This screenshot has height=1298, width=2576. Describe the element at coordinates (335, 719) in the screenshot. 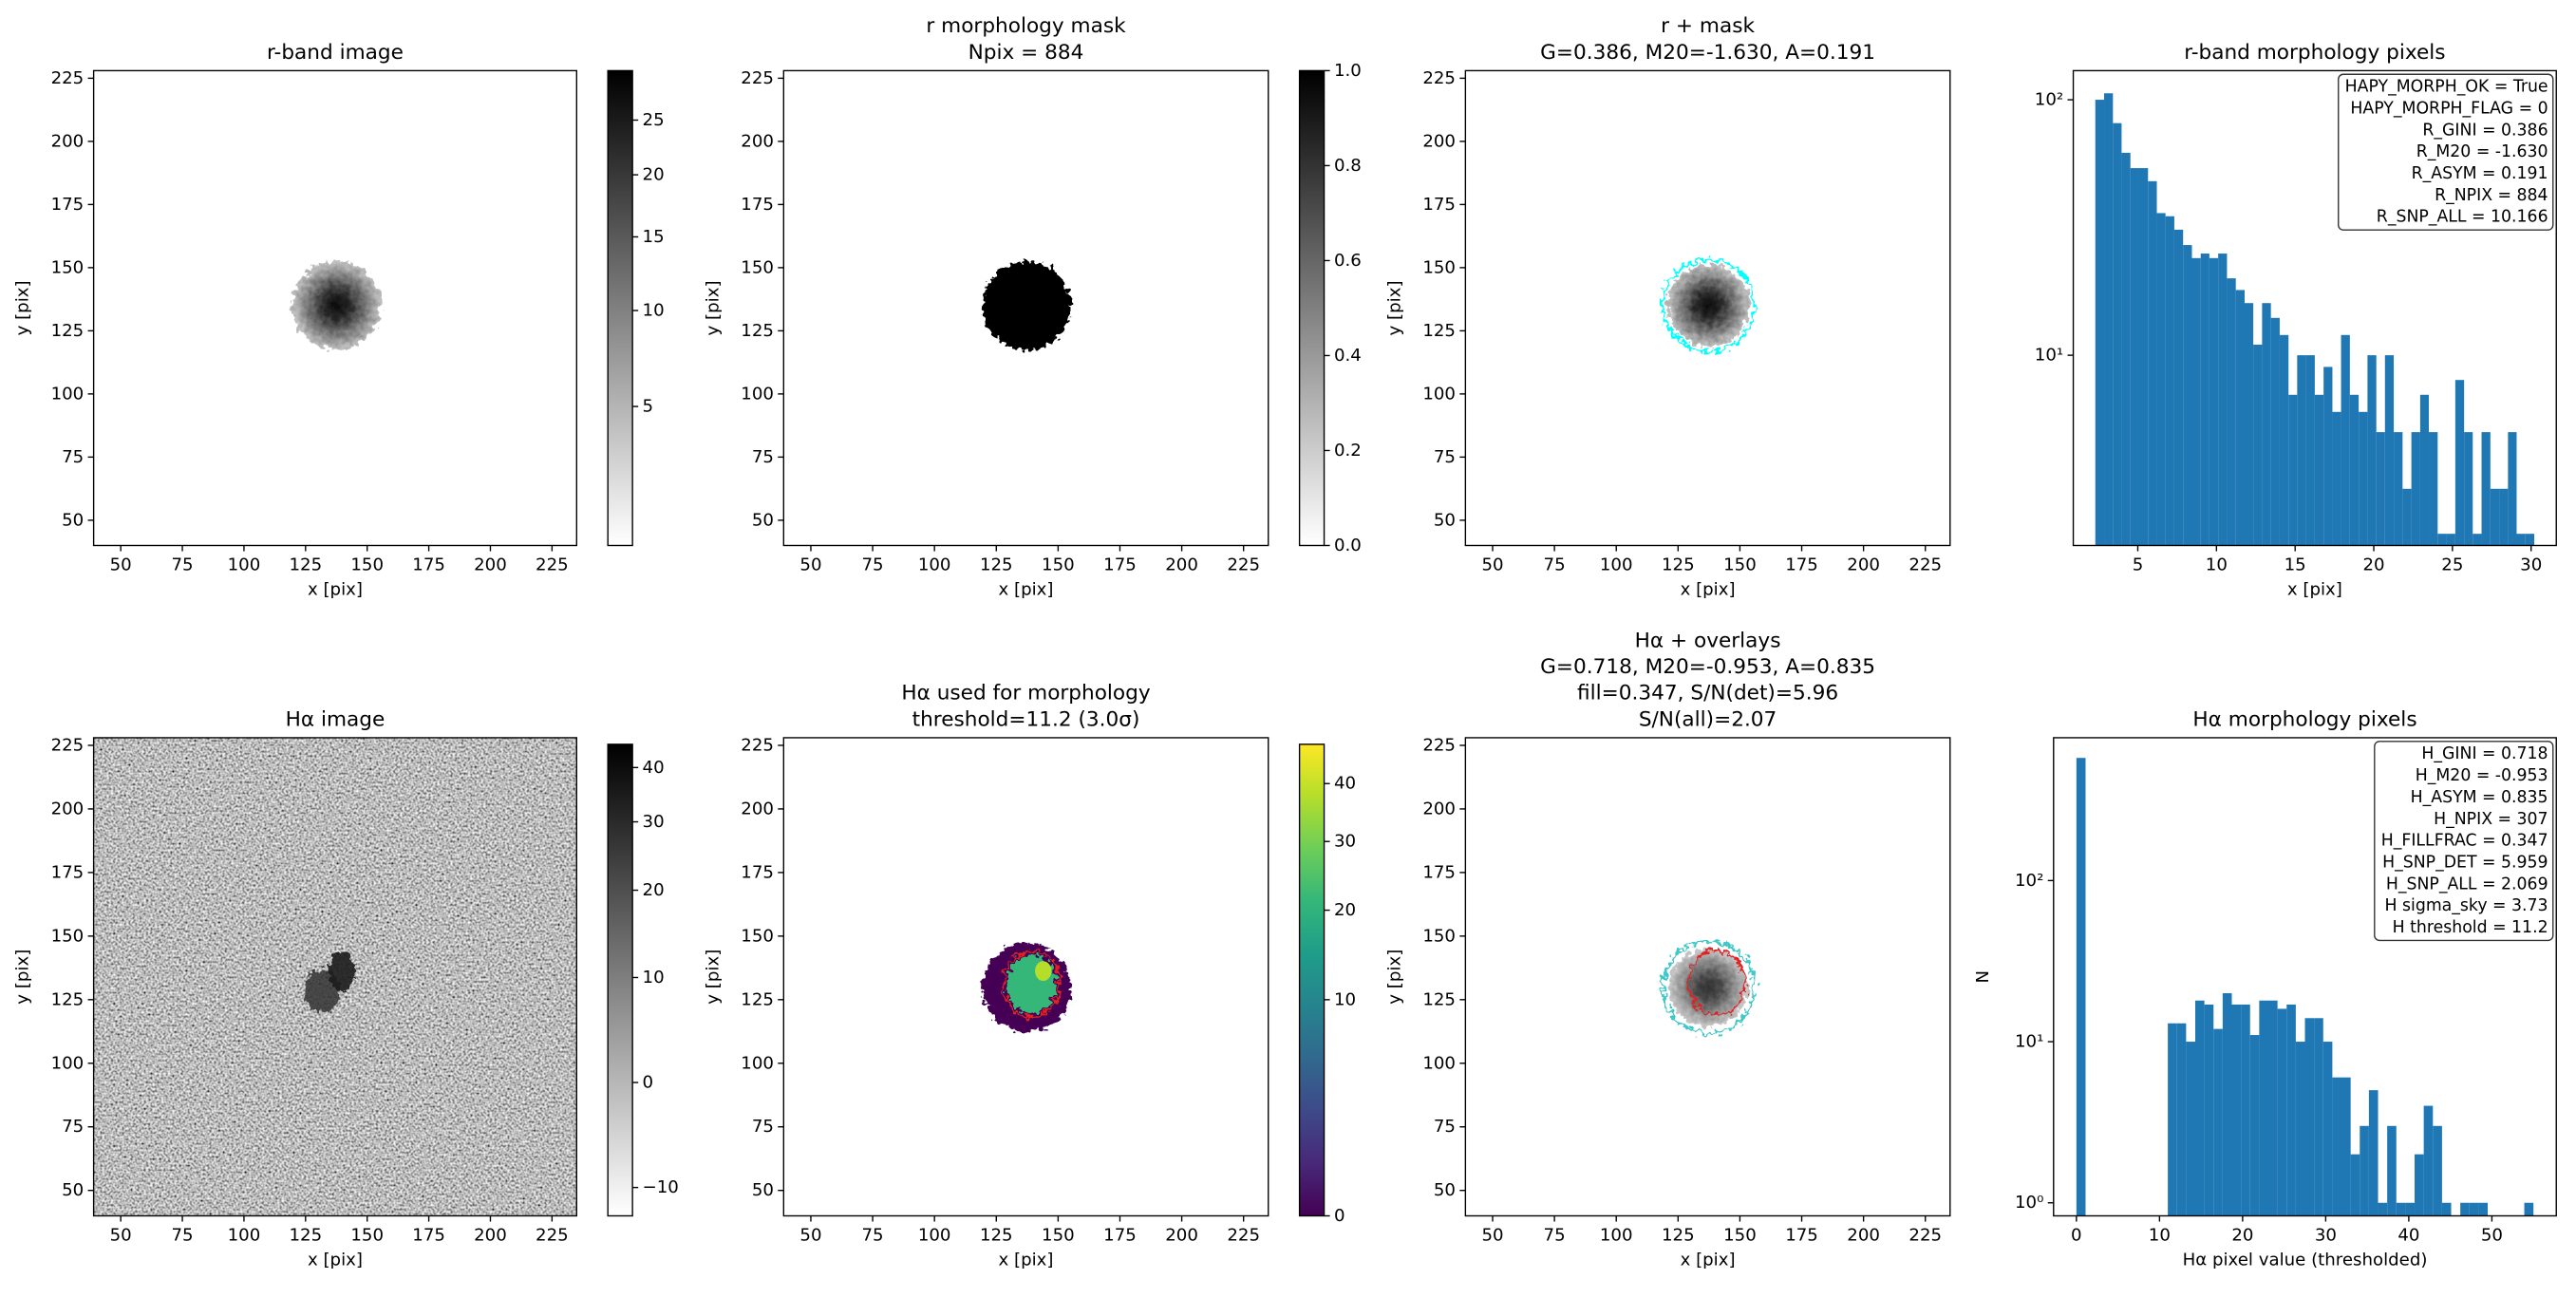

I see `panel-title: Hα image` at that location.